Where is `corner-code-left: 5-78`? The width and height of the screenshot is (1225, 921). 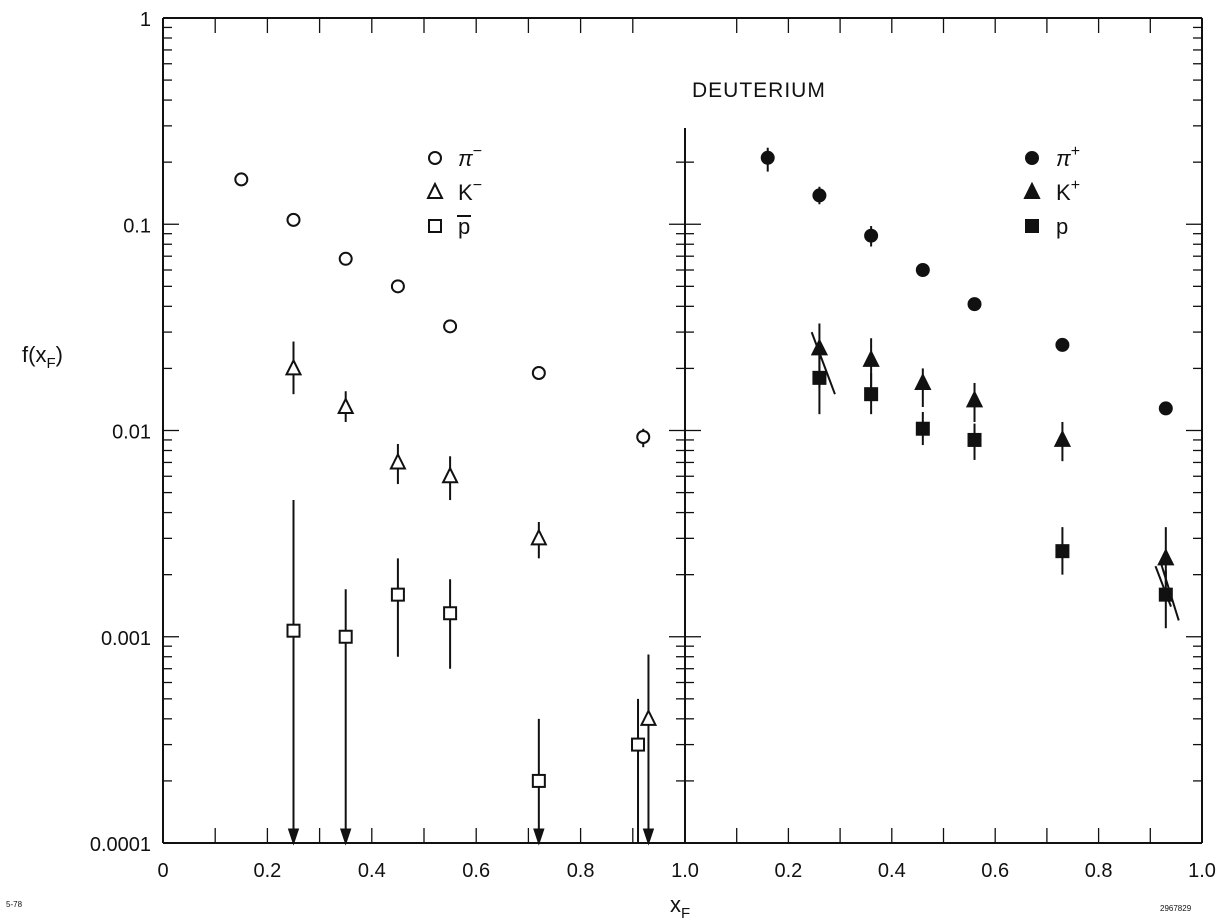 corner-code-left: 5-78 is located at coordinates (14, 904).